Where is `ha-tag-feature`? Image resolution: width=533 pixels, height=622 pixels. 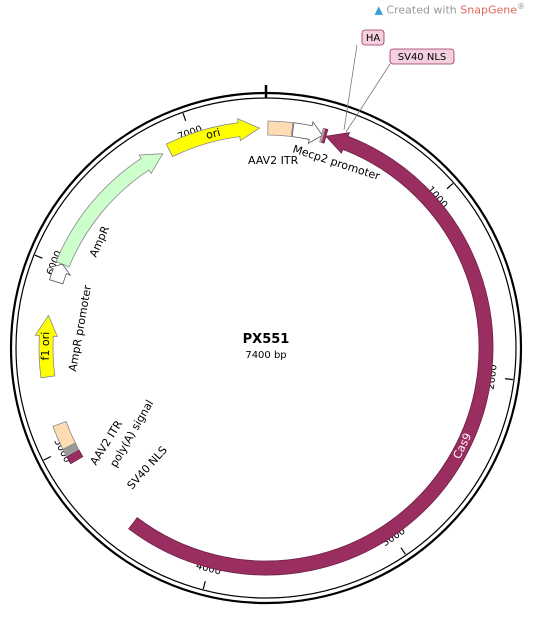
ha-tag-feature is located at coordinates (322, 135).